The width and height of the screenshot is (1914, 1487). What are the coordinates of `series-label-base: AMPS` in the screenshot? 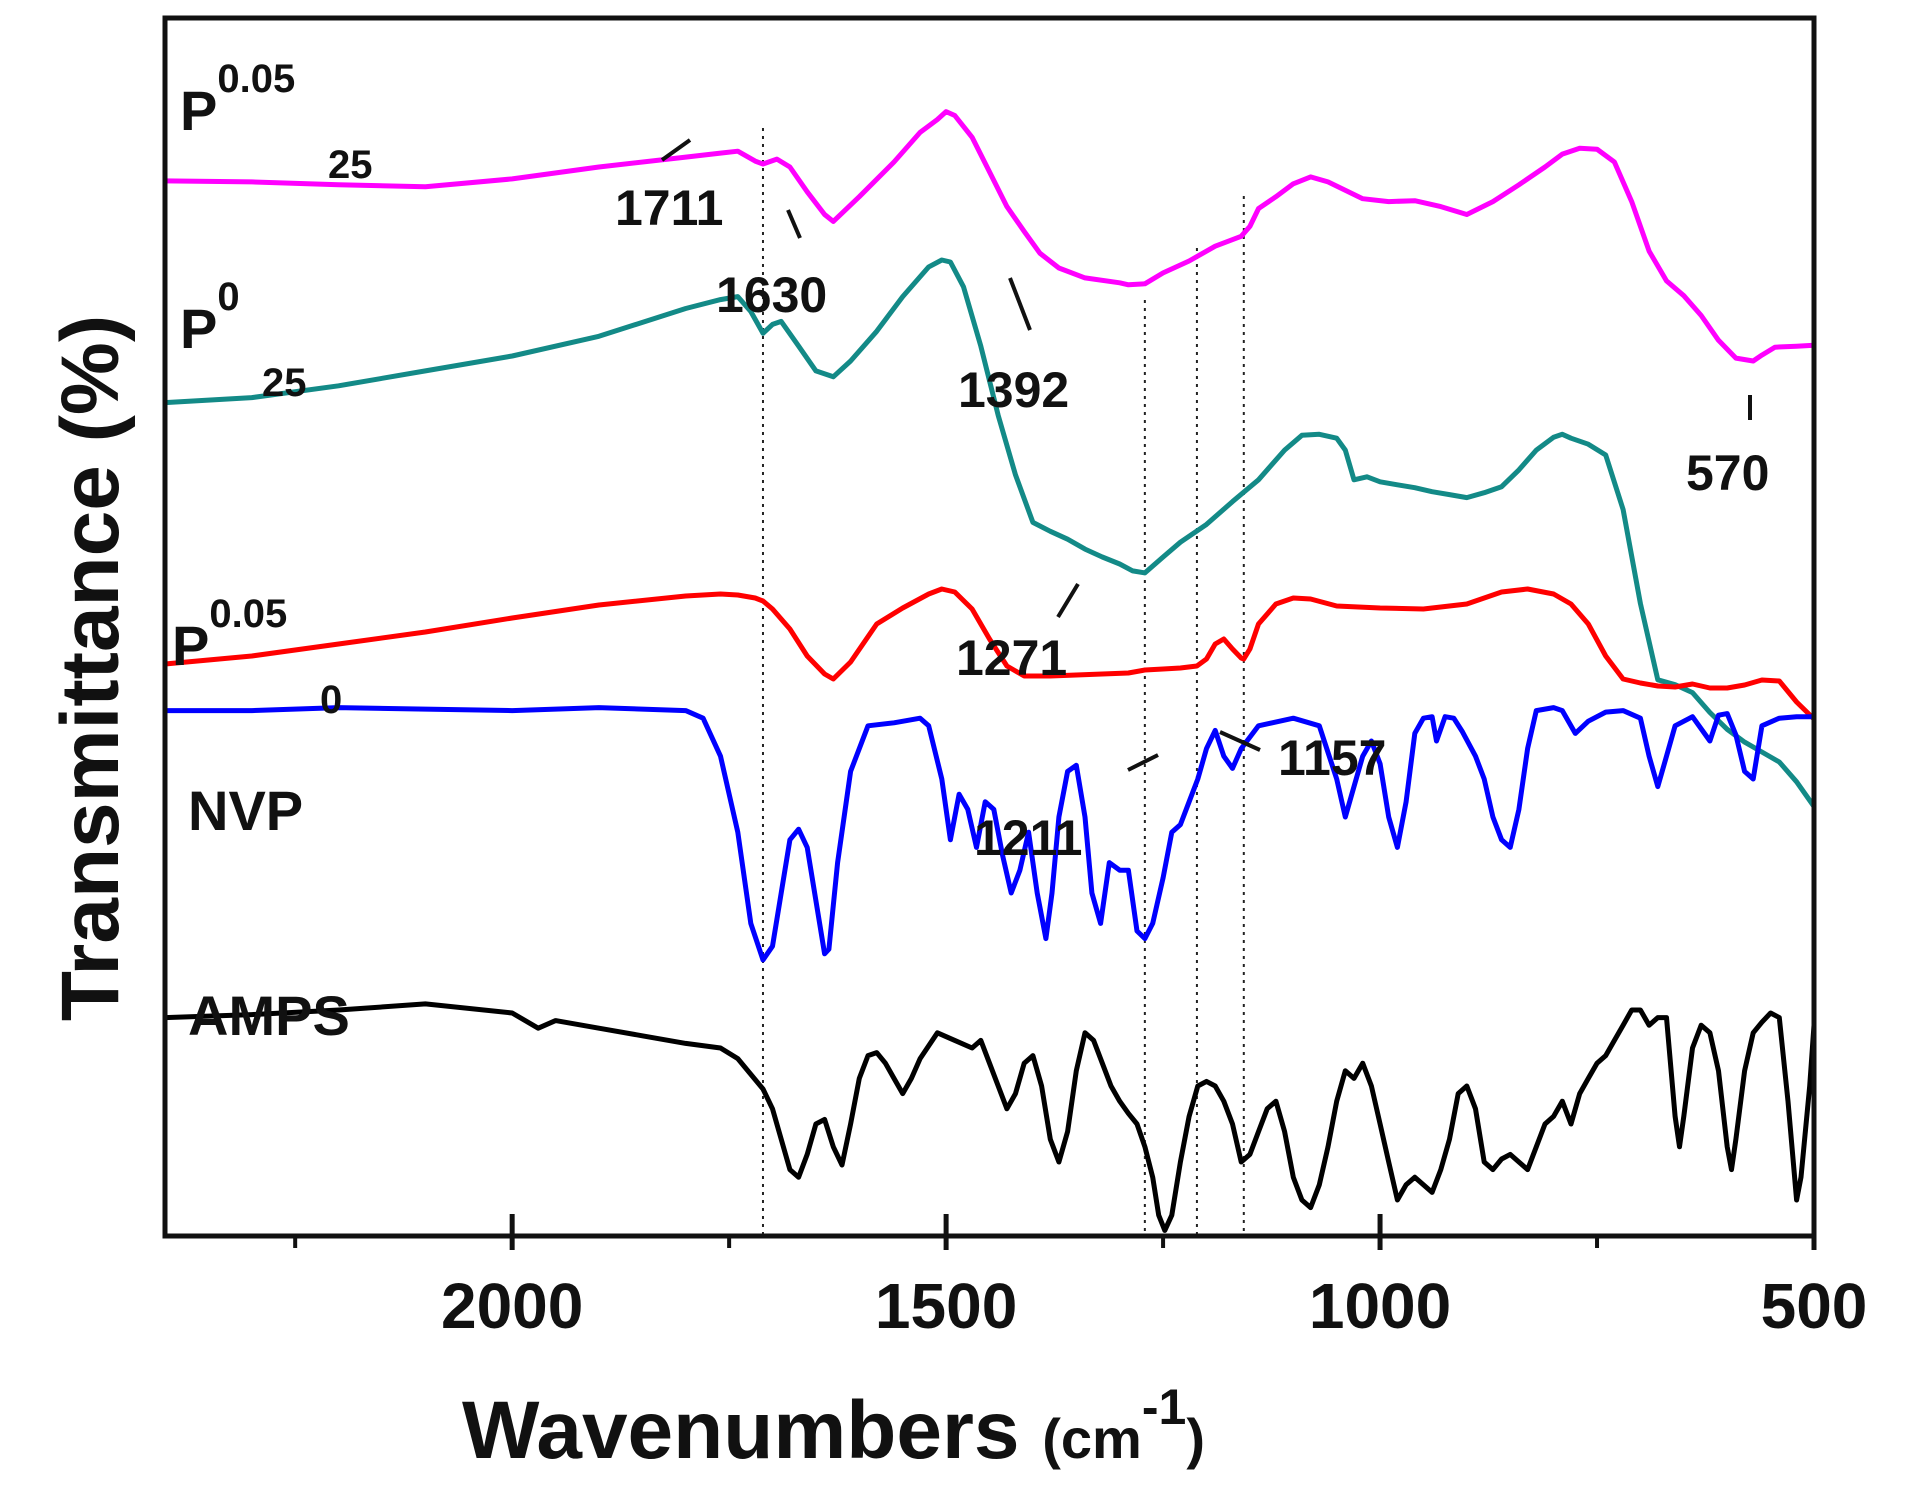 It's located at (269, 1015).